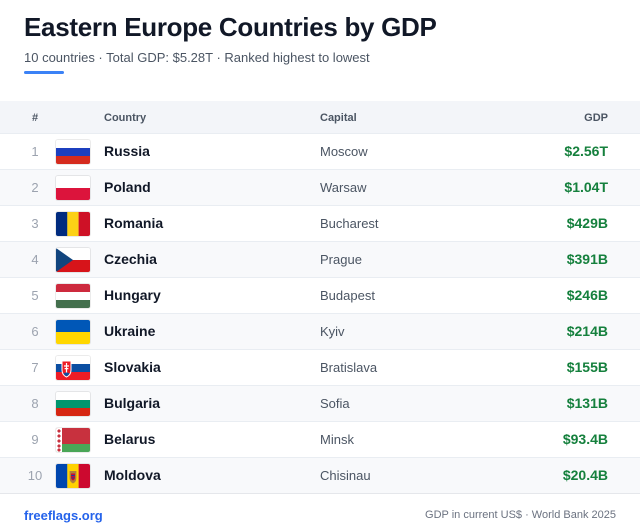 This screenshot has width=640, height=532. Describe the element at coordinates (587, 331) in the screenshot. I see `gdp-value: $214B` at that location.